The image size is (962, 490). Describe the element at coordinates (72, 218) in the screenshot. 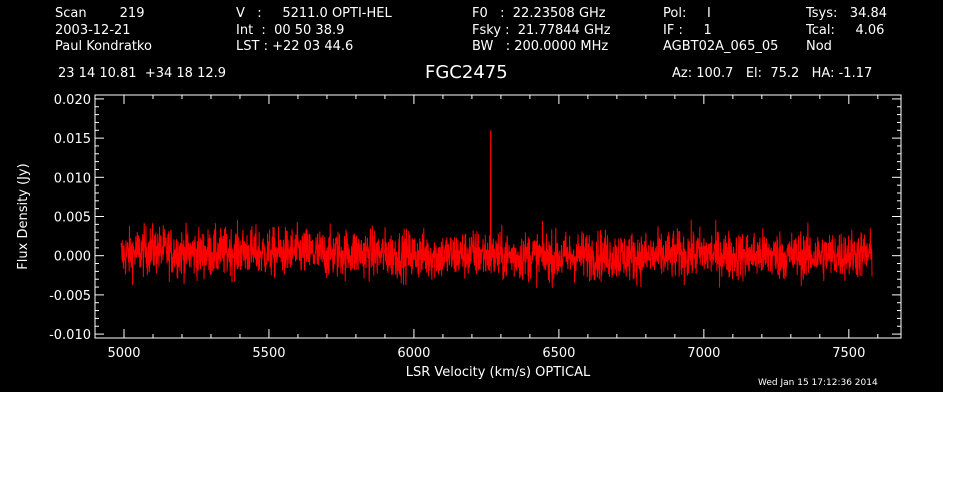

I see `y-tick-label: 0.005` at that location.